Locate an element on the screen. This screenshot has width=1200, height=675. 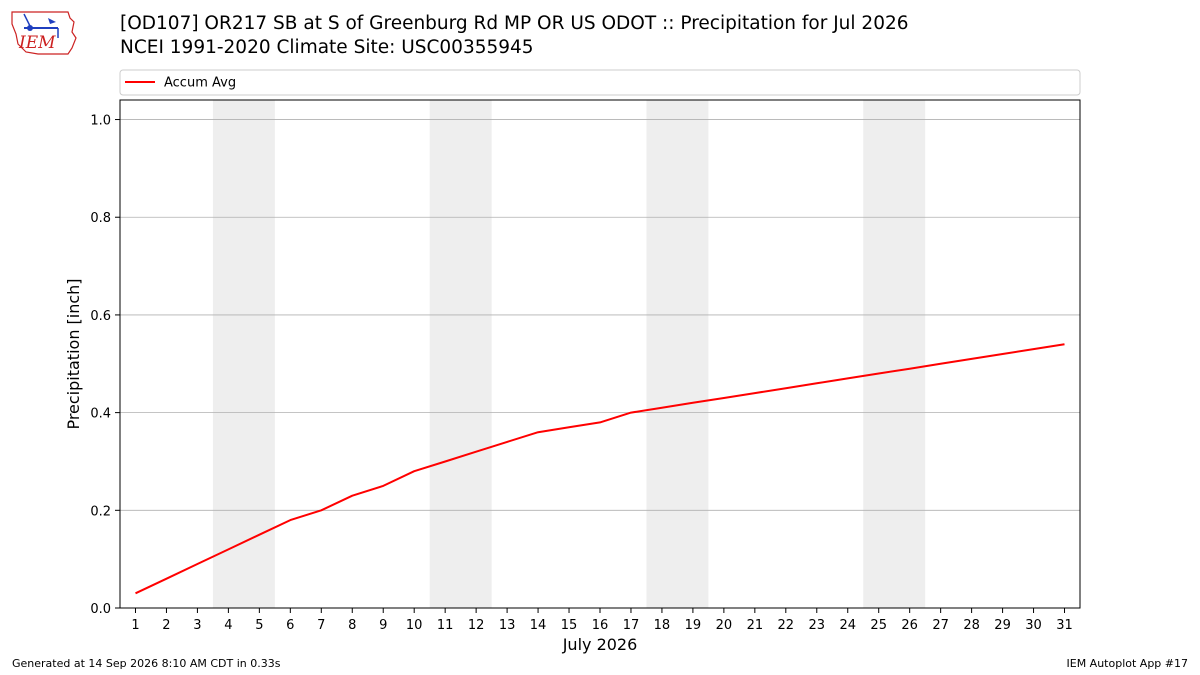
x-axis-label: July 2026 is located at coordinates (600, 644).